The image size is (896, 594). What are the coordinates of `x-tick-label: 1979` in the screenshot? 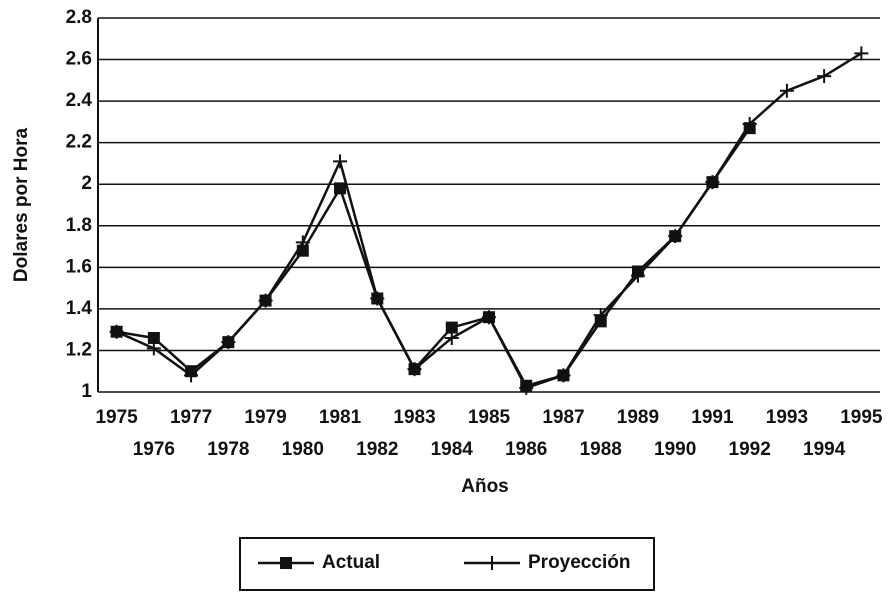 It's located at (265, 417).